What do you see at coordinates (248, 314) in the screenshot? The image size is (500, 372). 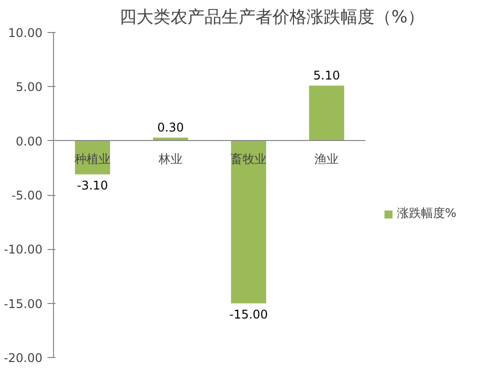 I see `data-label: -15.00` at bounding box center [248, 314].